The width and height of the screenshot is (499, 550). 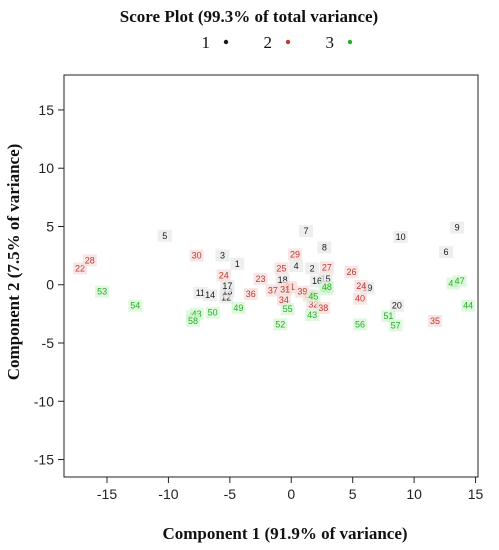 I want to click on point-label: 56, so click(x=360, y=324).